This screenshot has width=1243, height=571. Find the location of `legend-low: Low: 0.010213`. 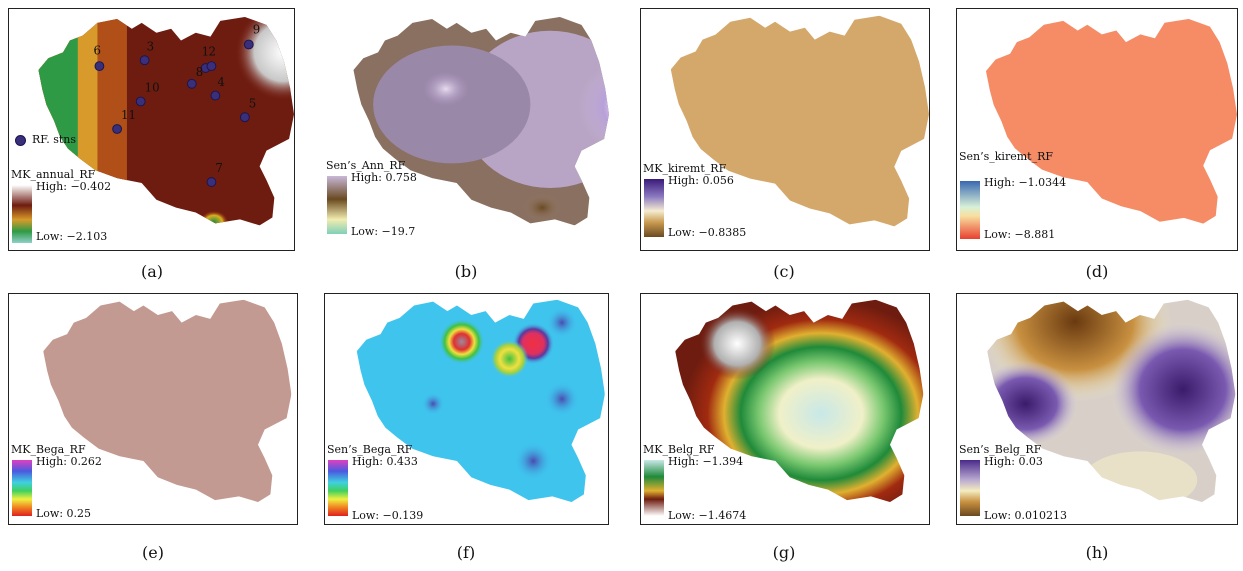

legend-low: Low: 0.010213 is located at coordinates (1026, 515).